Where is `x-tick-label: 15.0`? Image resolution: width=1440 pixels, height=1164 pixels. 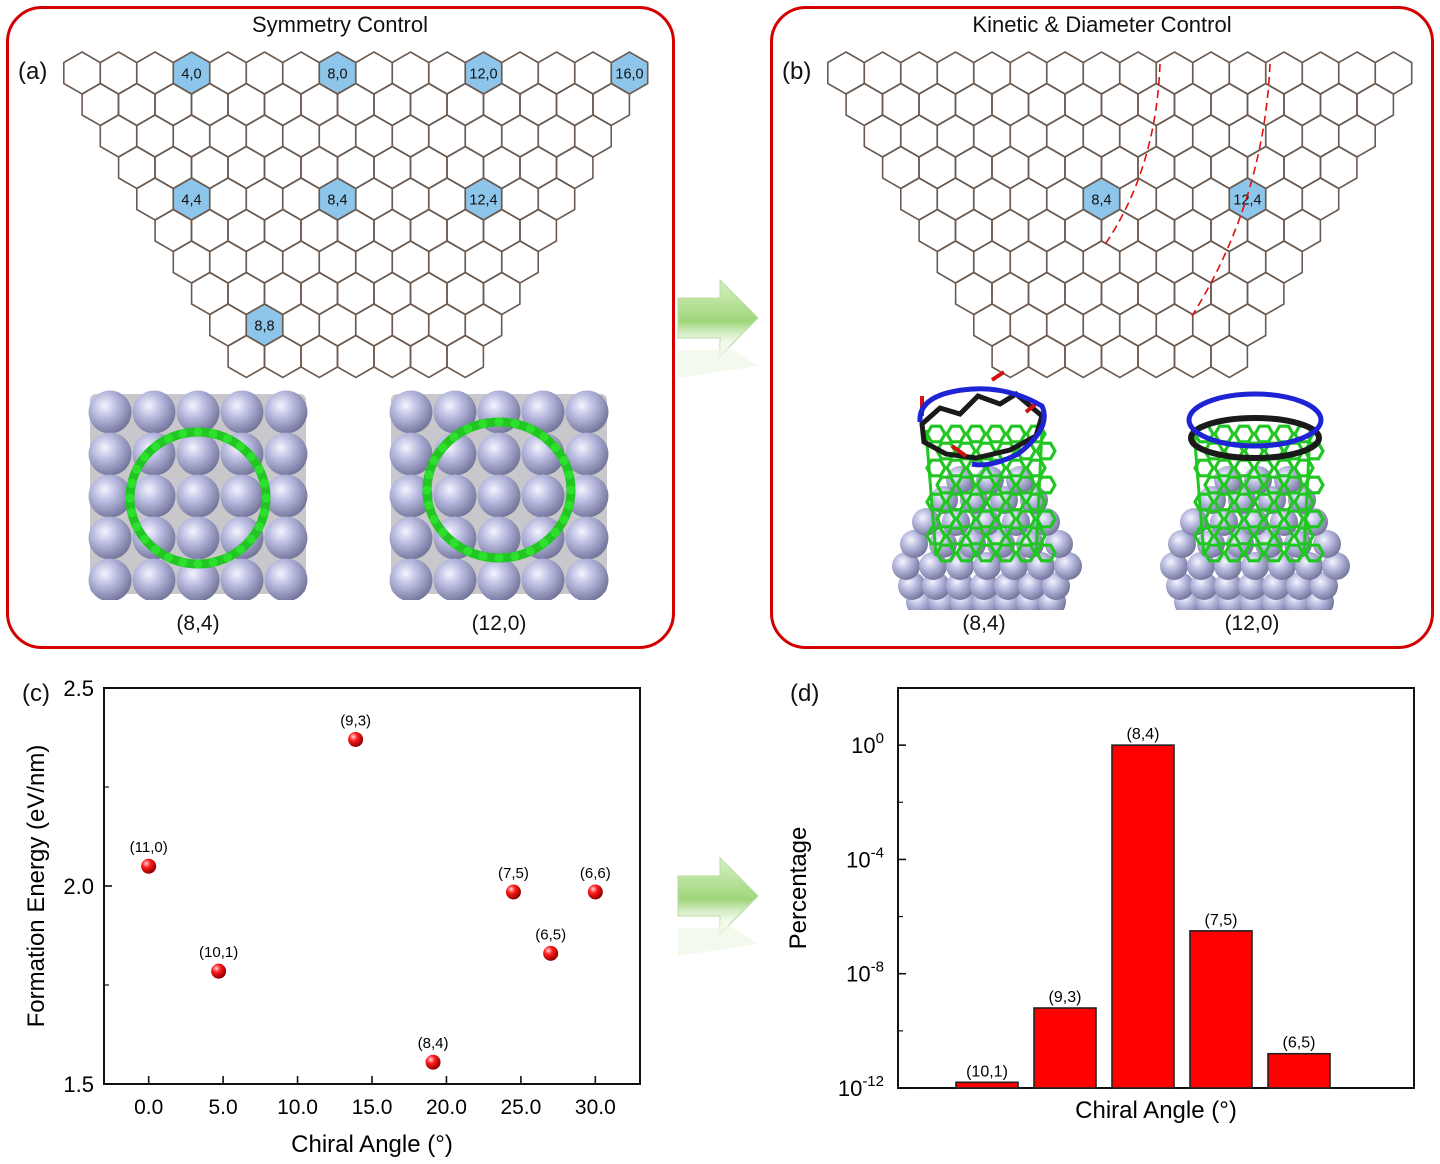
x-tick-label: 15.0 is located at coordinates (372, 1107).